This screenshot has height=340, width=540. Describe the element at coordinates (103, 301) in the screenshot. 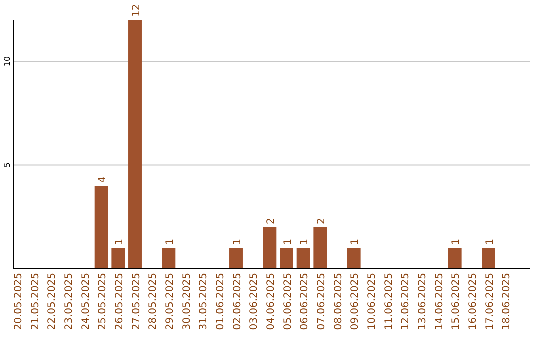

I see `x-tick-label: 25.05.2025` at that location.